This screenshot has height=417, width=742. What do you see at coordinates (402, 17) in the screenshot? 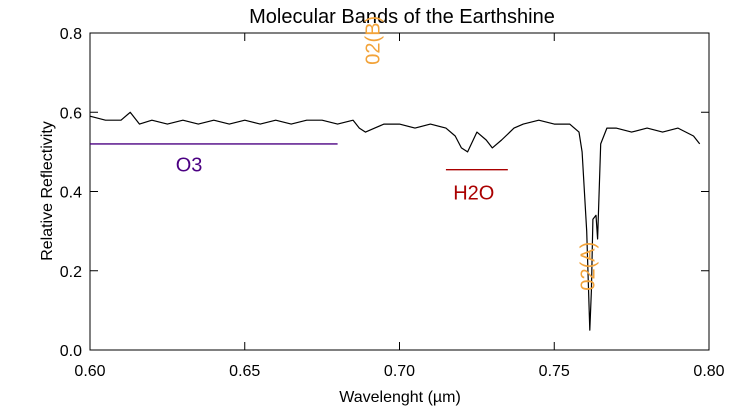
I see `chart-title: Molecular Bands of the Earthshine` at bounding box center [402, 17].